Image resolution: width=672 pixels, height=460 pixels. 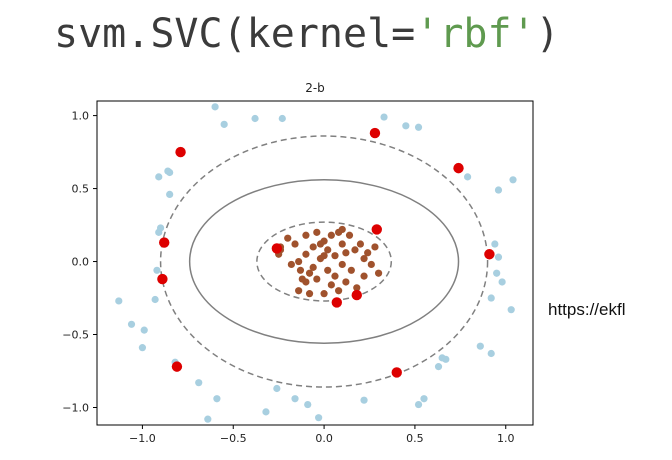 What do you see at coordinates (81, 116) in the screenshot?
I see `y-tick-label: 1.0` at bounding box center [81, 116].